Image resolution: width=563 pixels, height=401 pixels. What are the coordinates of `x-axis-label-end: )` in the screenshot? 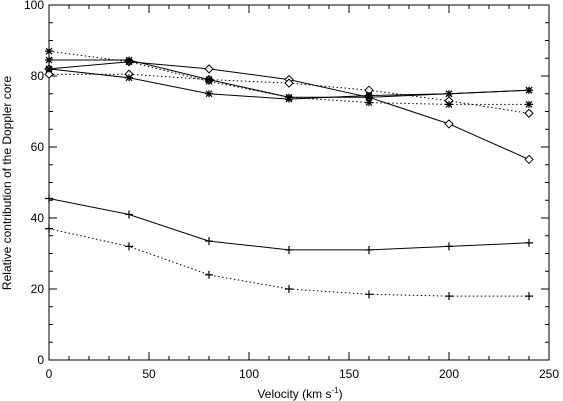 It's located at (341, 394).